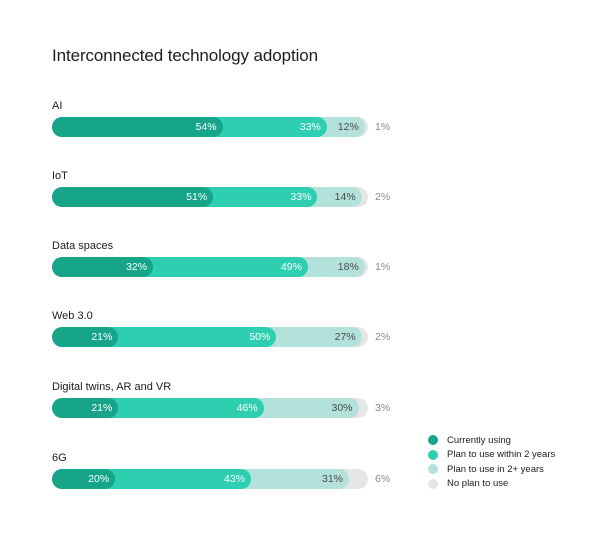  I want to click on stacked-bar: 20% 43% 31%, so click(210, 479).